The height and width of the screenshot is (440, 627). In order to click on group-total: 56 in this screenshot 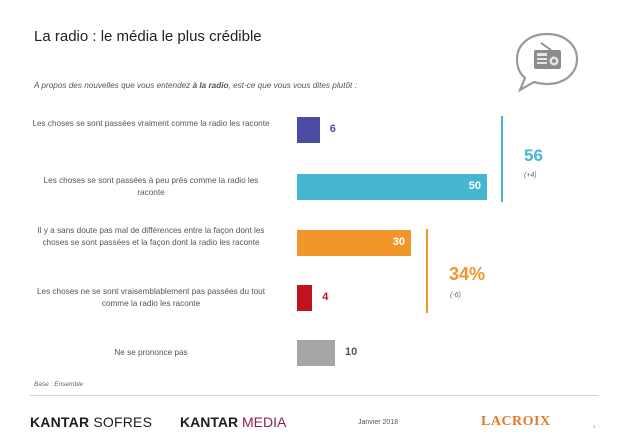, I will do `click(533, 155)`.